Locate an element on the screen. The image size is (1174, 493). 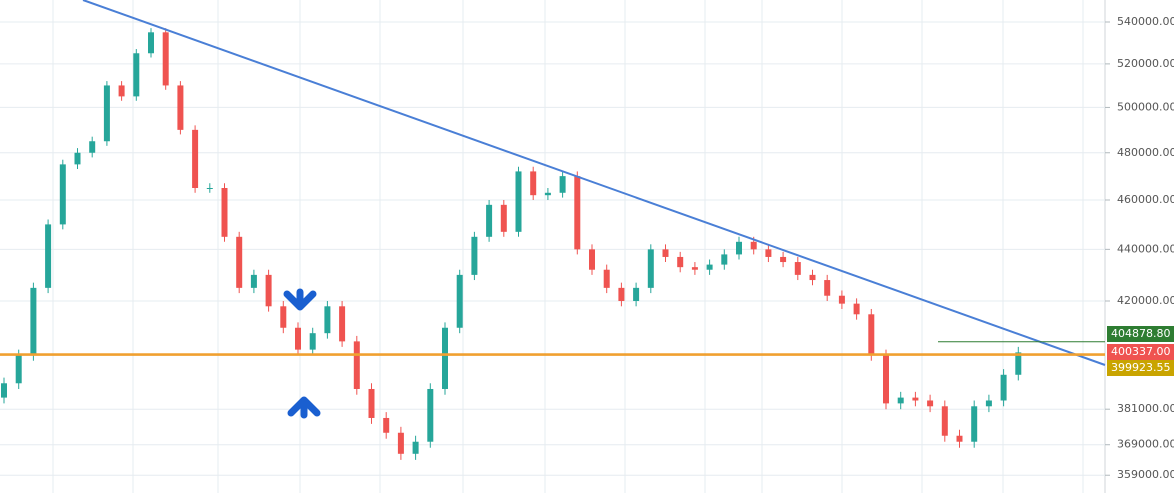
y-tick-label: 520000.00 is located at coordinates (1145, 63).